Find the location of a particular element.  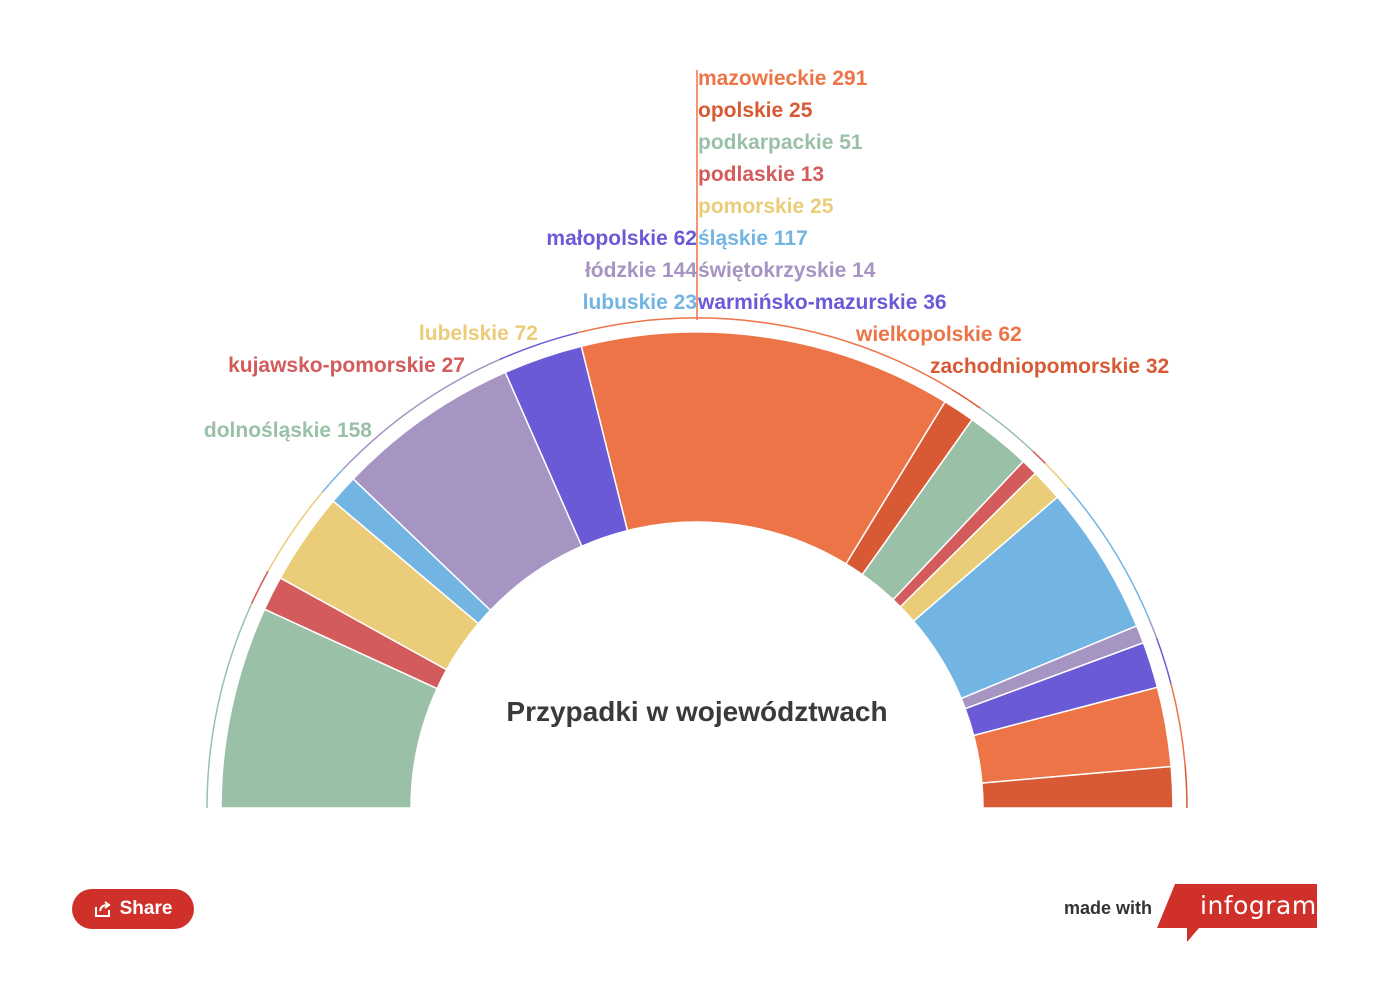

leader-lubelskie is located at coordinates (295, 531).